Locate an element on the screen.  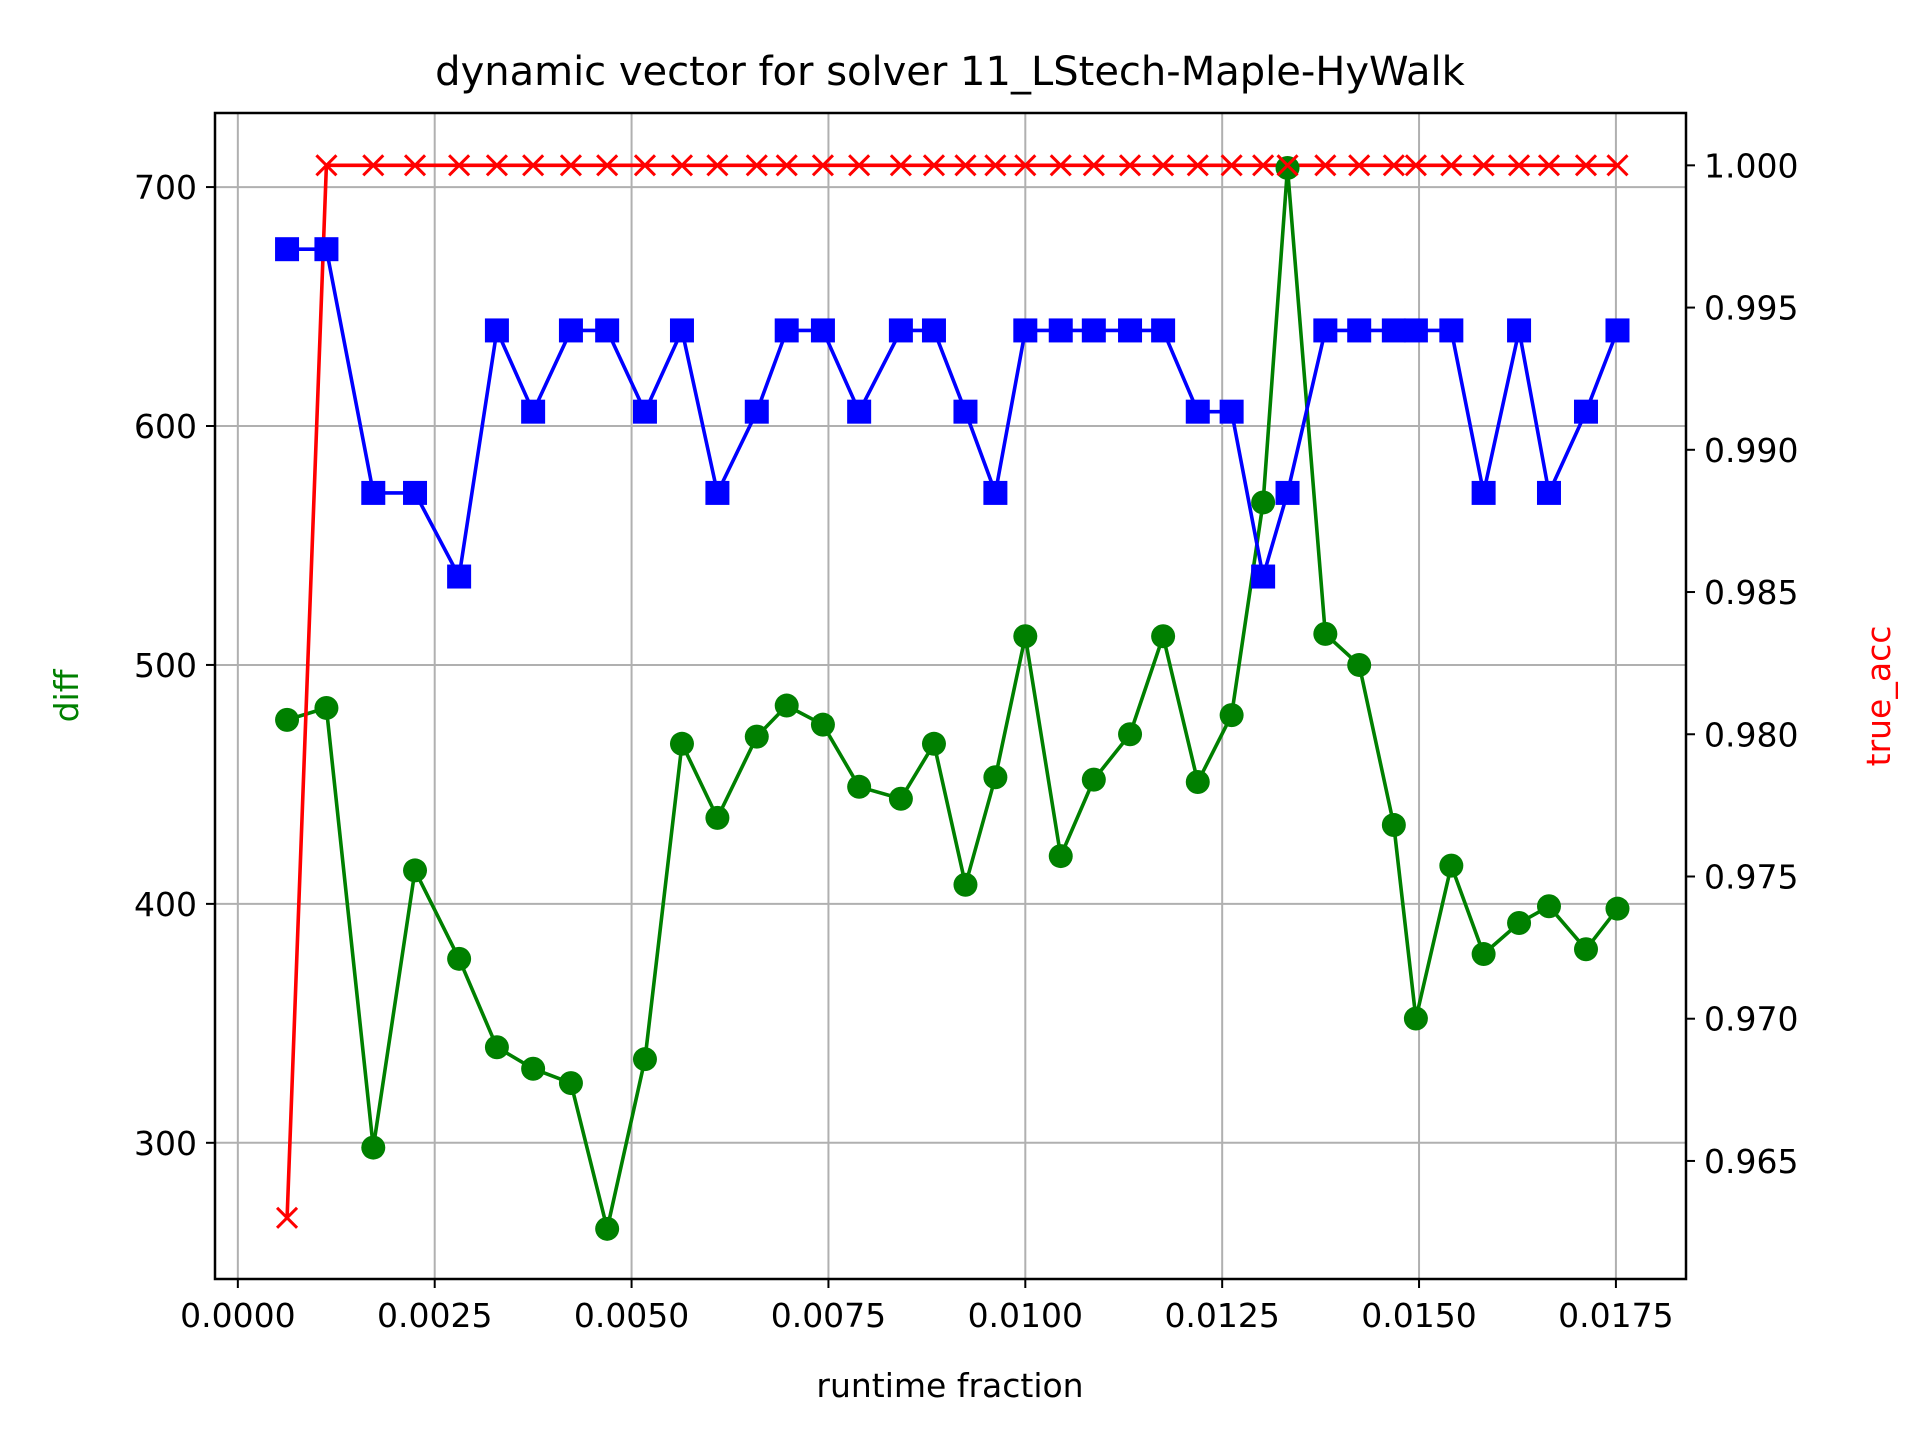
x-tick-label: 0.0050 is located at coordinates (631, 1315).